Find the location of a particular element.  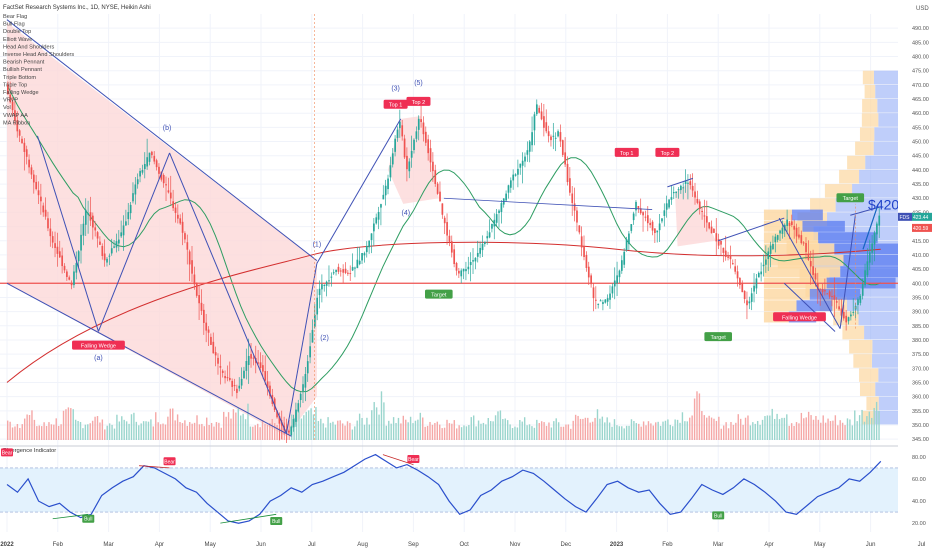

vp-local-orange is located at coordinates (802, 272).